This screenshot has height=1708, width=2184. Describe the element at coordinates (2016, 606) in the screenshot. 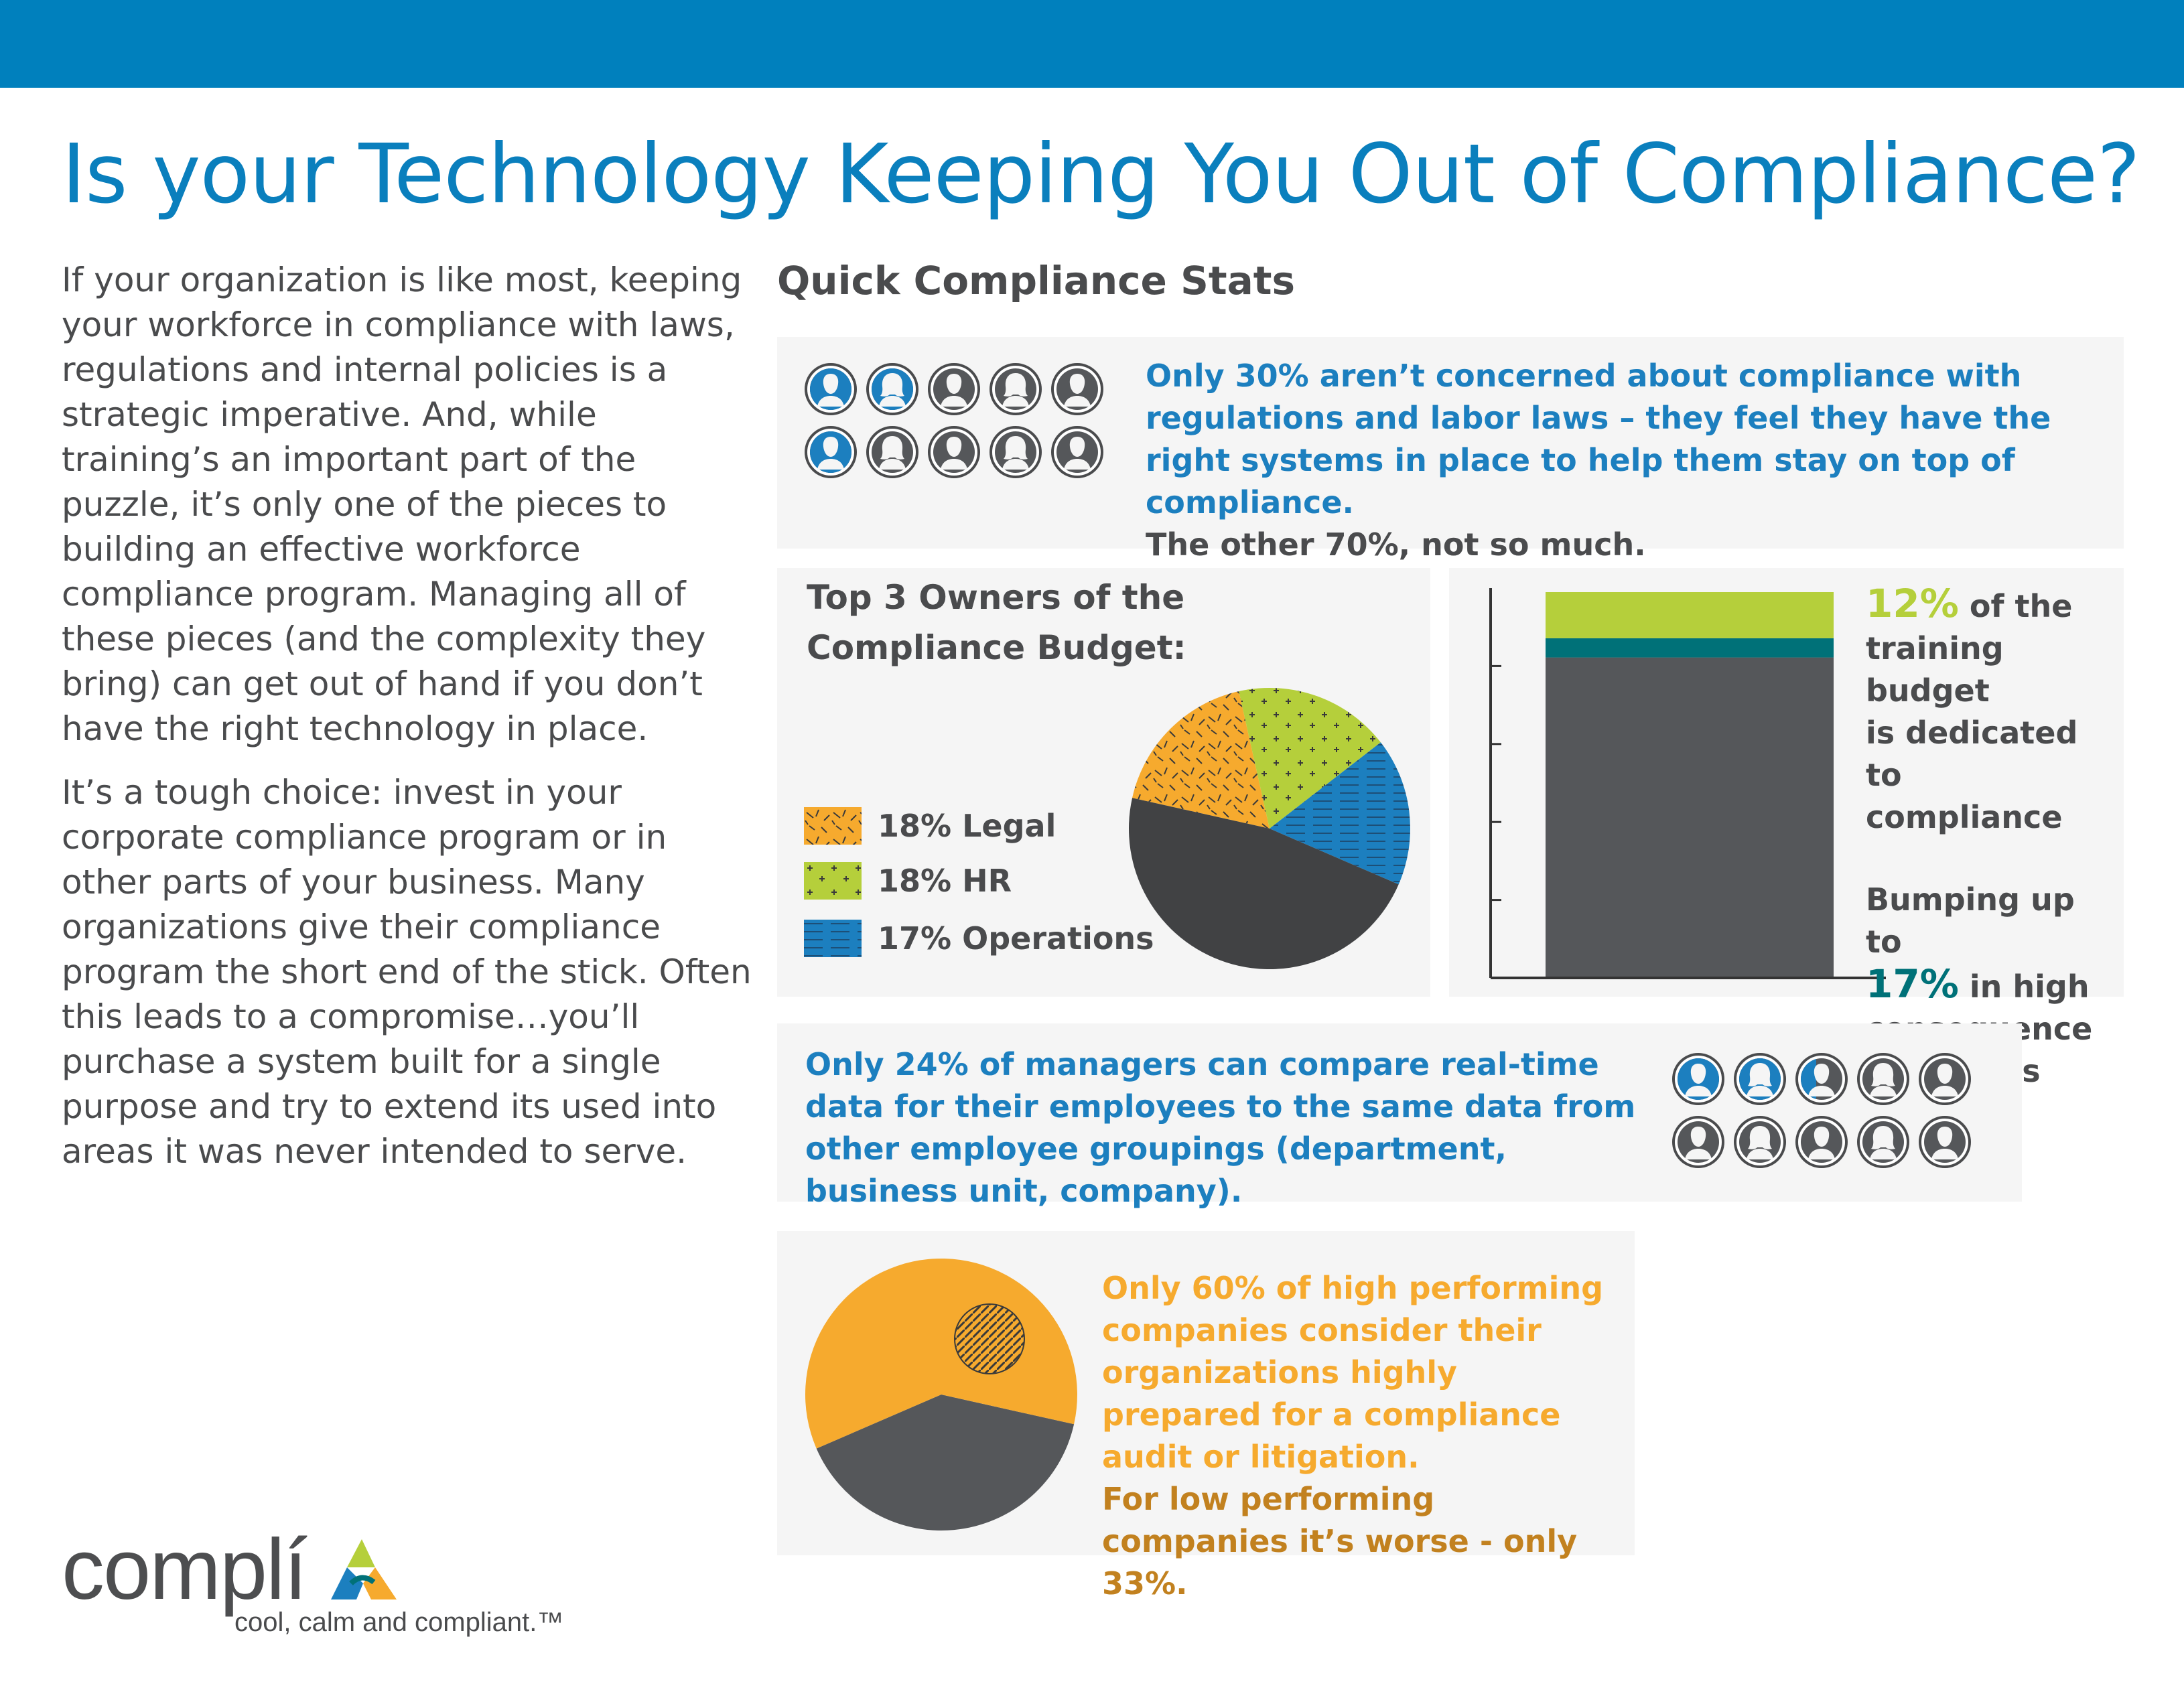

I see `text-of-the: of the` at that location.